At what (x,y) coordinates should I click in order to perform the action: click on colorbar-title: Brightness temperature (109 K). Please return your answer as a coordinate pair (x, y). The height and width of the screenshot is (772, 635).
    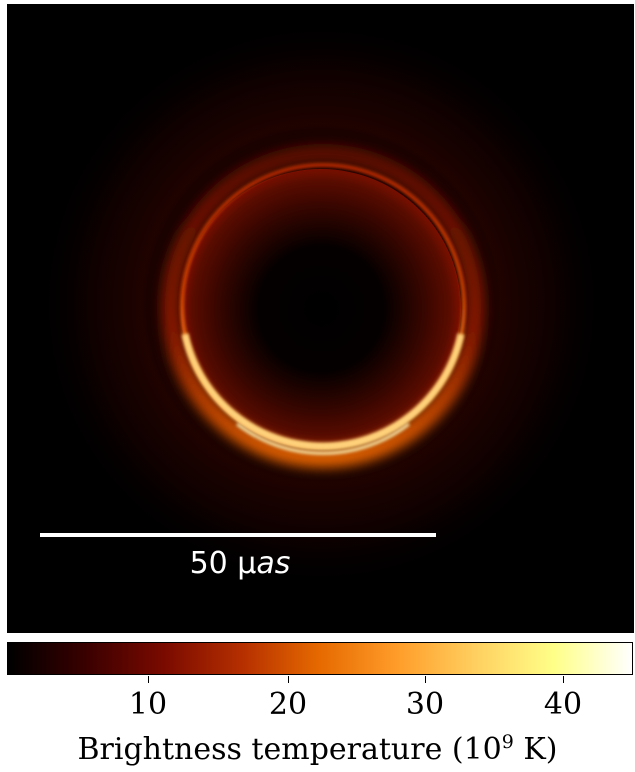
    Looking at the image, I should click on (317, 750).